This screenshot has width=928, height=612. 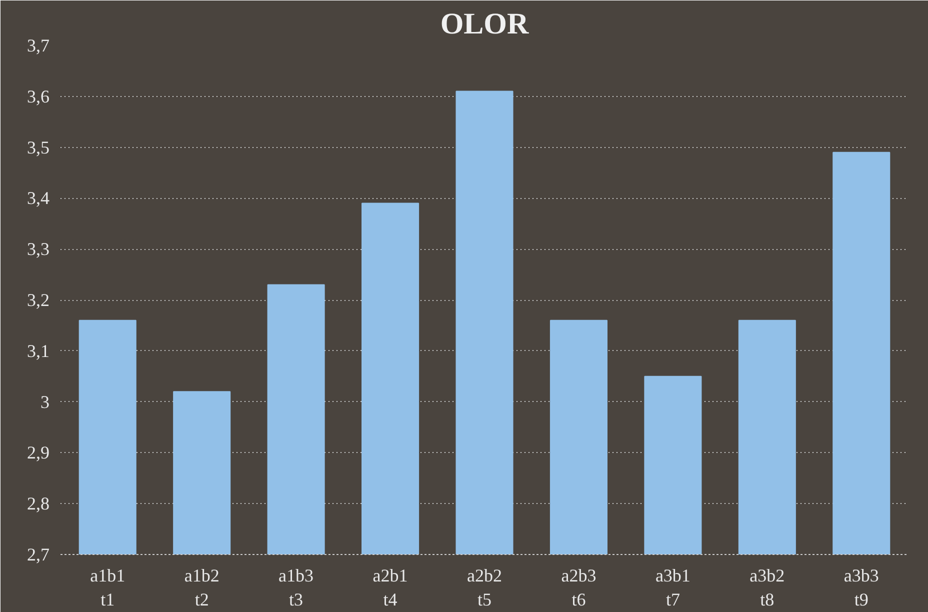 What do you see at coordinates (38, 249) in the screenshot?
I see `y-tick-label: 3,3` at bounding box center [38, 249].